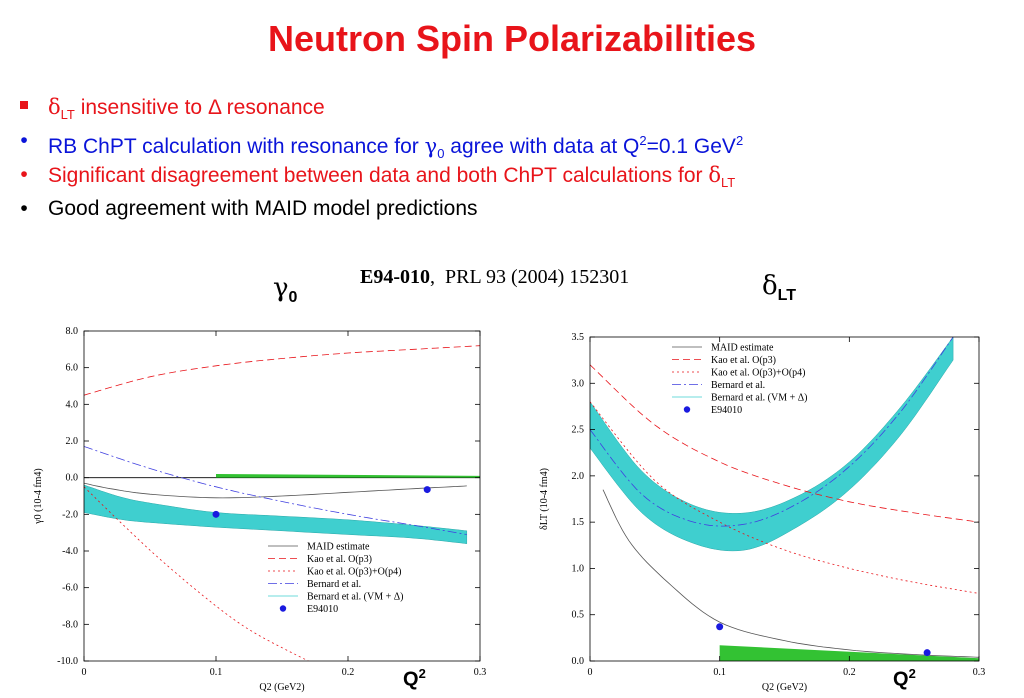 The height and width of the screenshot is (698, 1024). Describe the element at coordinates (537, 277) in the screenshot. I see `journal-citation: PRL 93 (2004) 152301` at that location.